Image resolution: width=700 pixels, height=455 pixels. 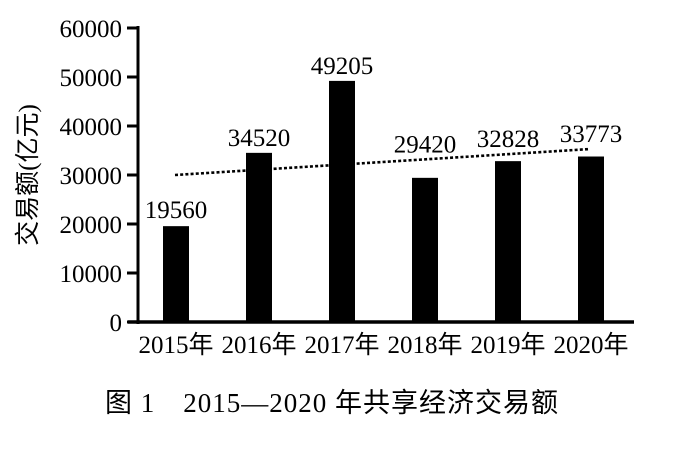 I want to click on y-tick-label: 0, so click(x=116, y=323).